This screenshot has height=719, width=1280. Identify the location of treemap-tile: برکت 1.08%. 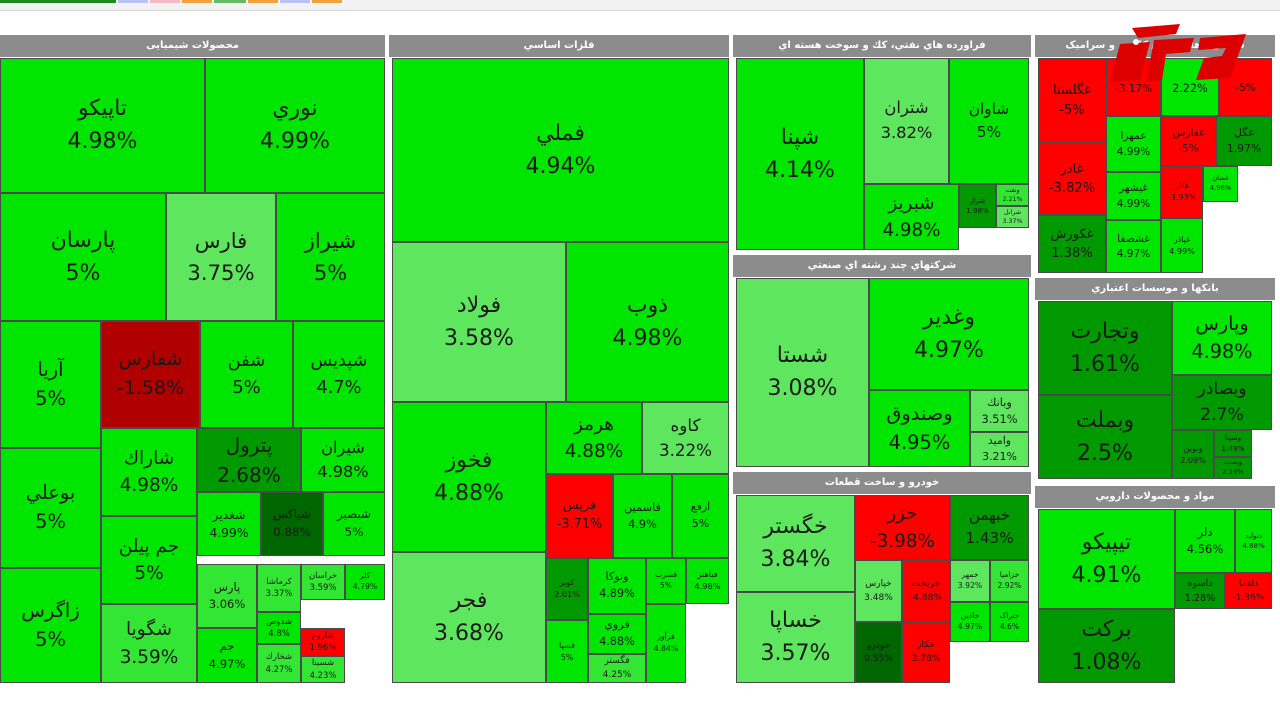
(1106, 646).